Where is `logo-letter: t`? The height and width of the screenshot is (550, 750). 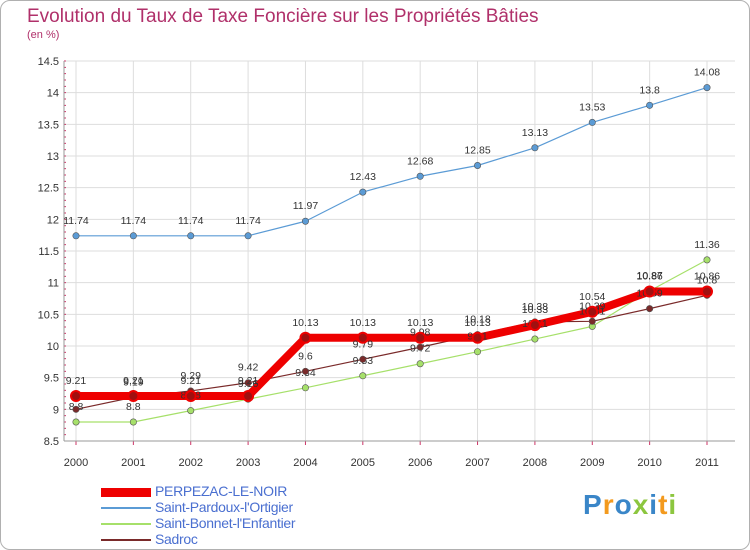 logo-letter: t is located at coordinates (663, 504).